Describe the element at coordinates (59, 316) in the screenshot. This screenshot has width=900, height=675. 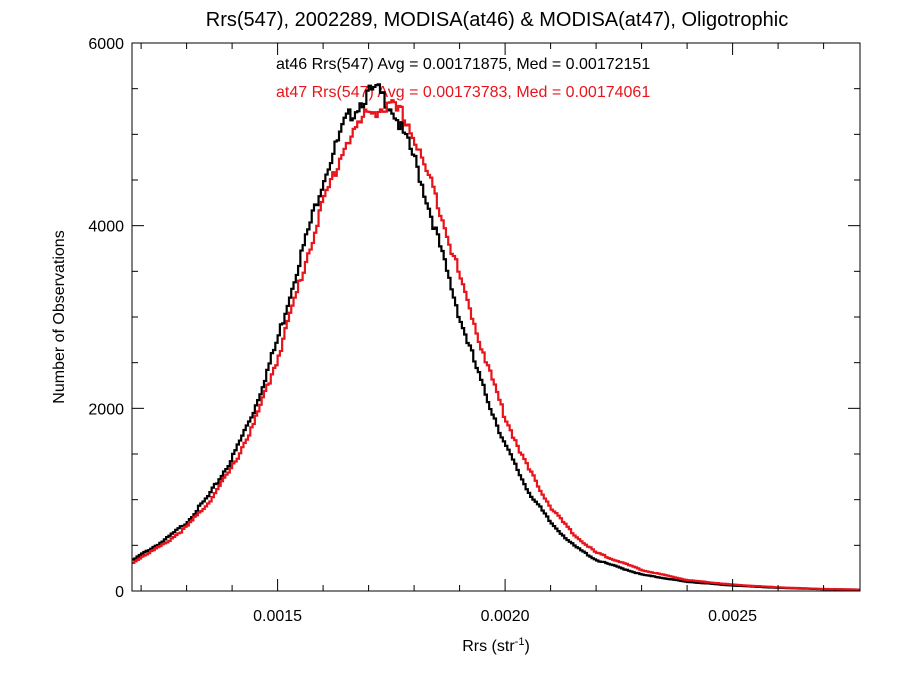
I see `y-axis-label: Number of Observations` at that location.